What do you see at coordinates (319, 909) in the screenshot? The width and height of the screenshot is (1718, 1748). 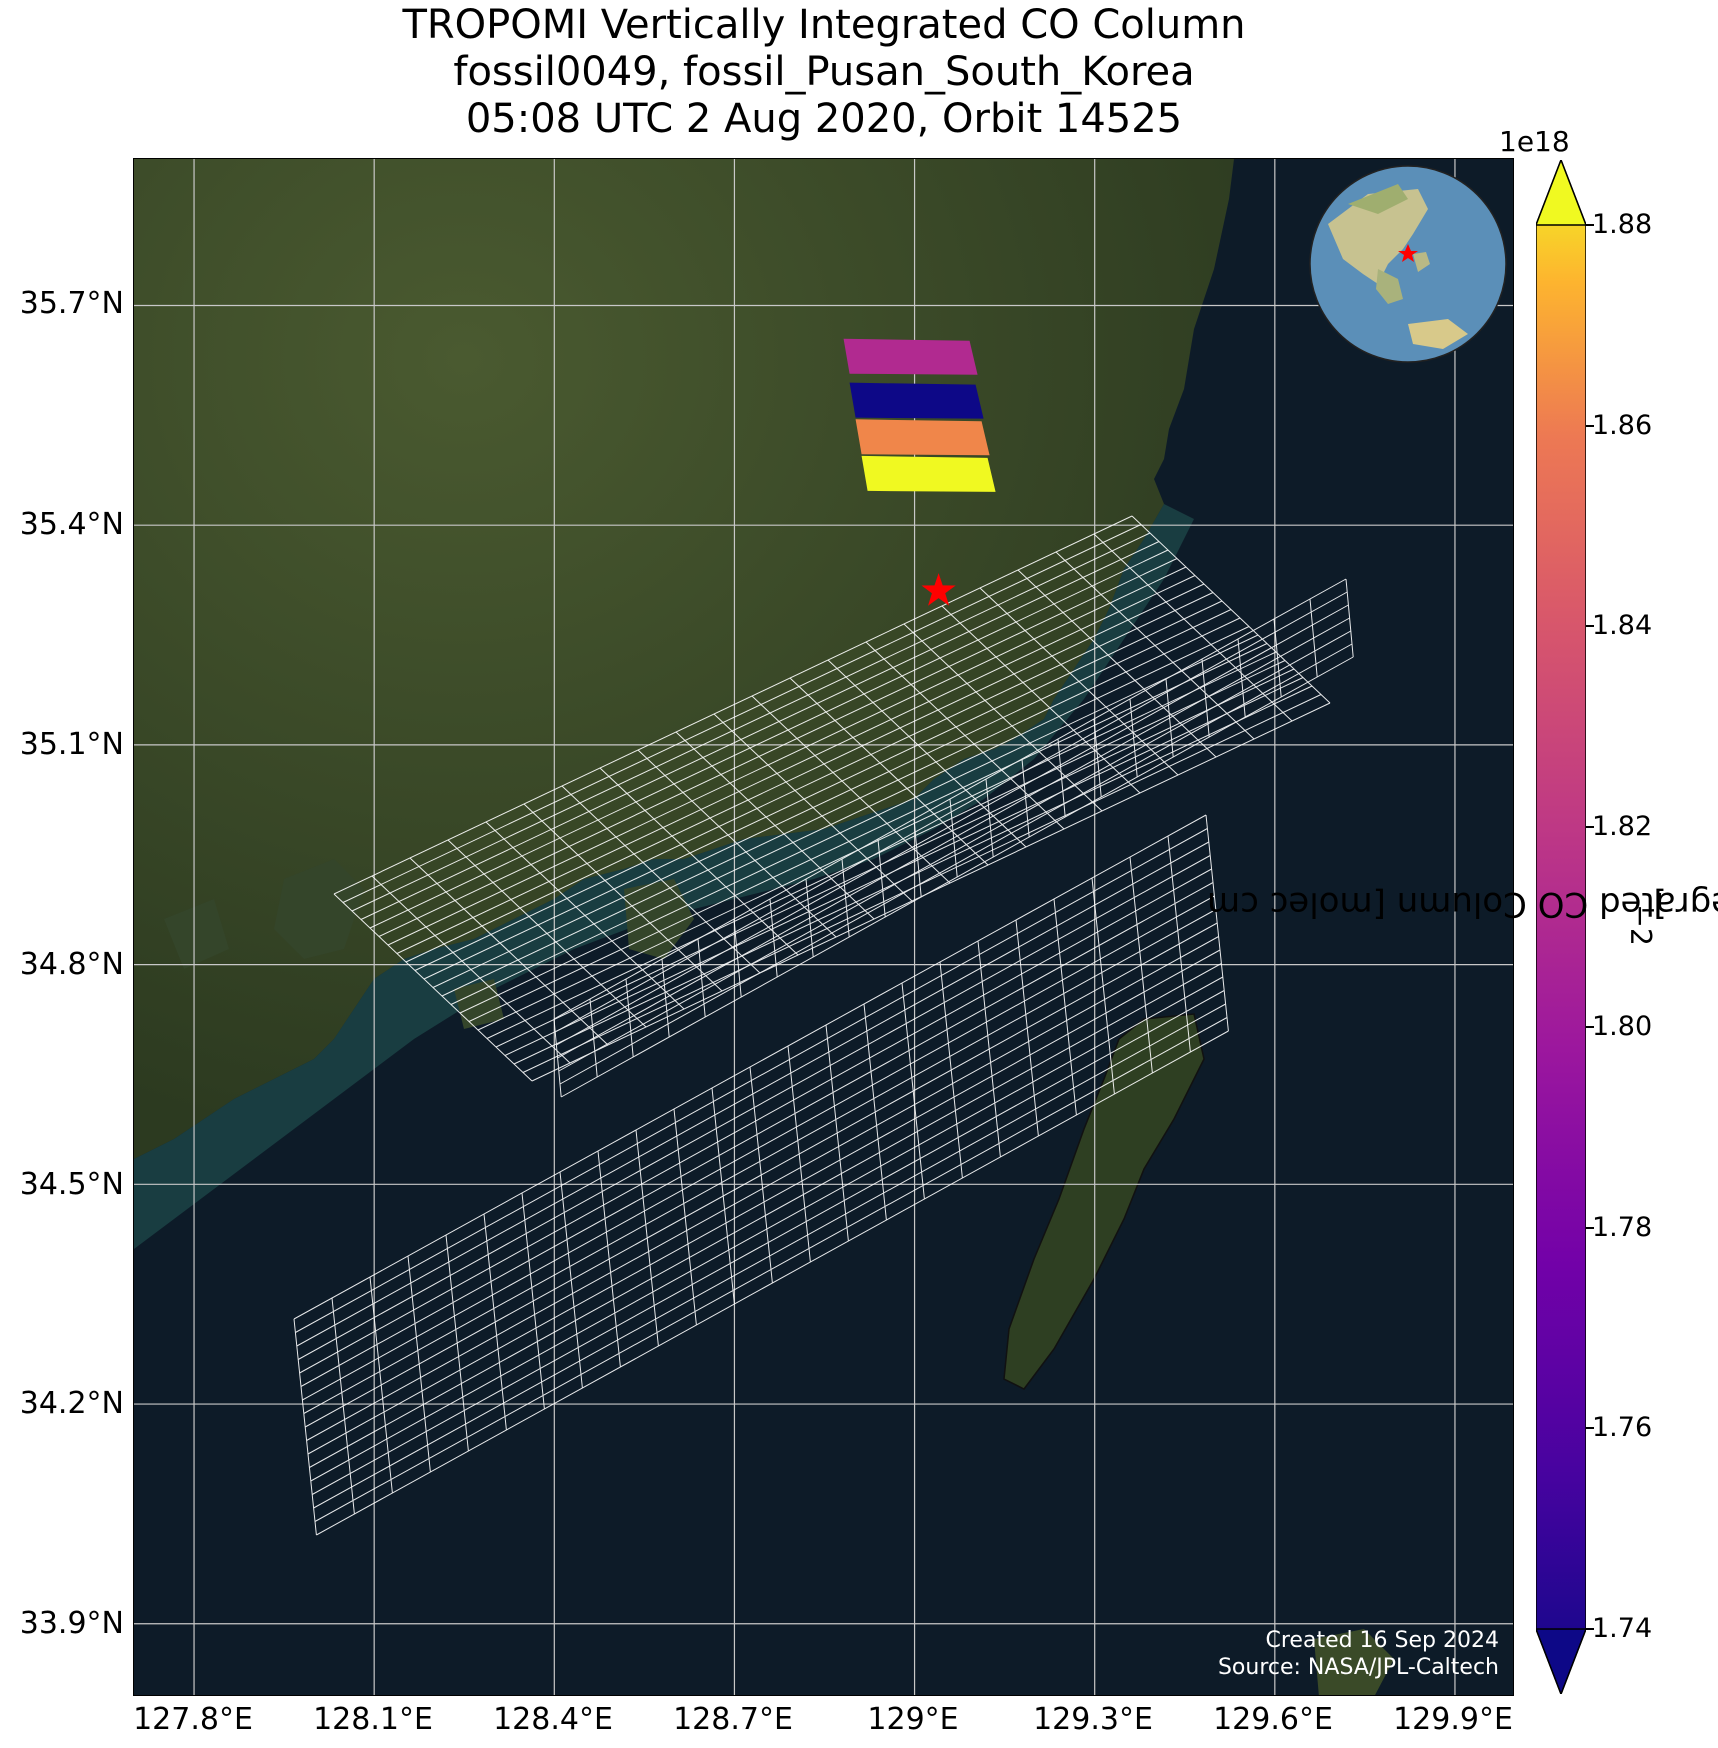 I see `island-namhae` at bounding box center [319, 909].